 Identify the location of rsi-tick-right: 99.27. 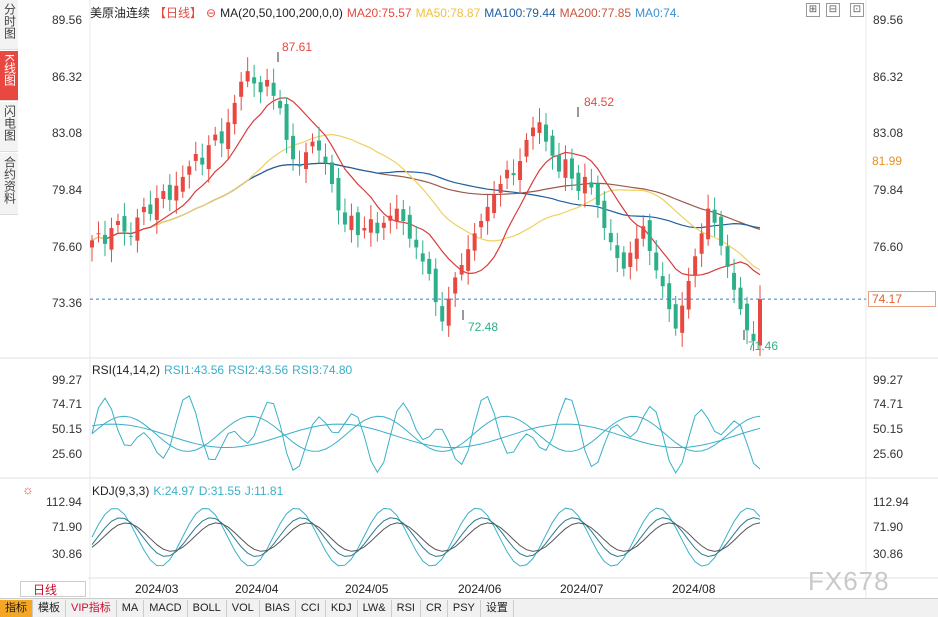
(888, 380).